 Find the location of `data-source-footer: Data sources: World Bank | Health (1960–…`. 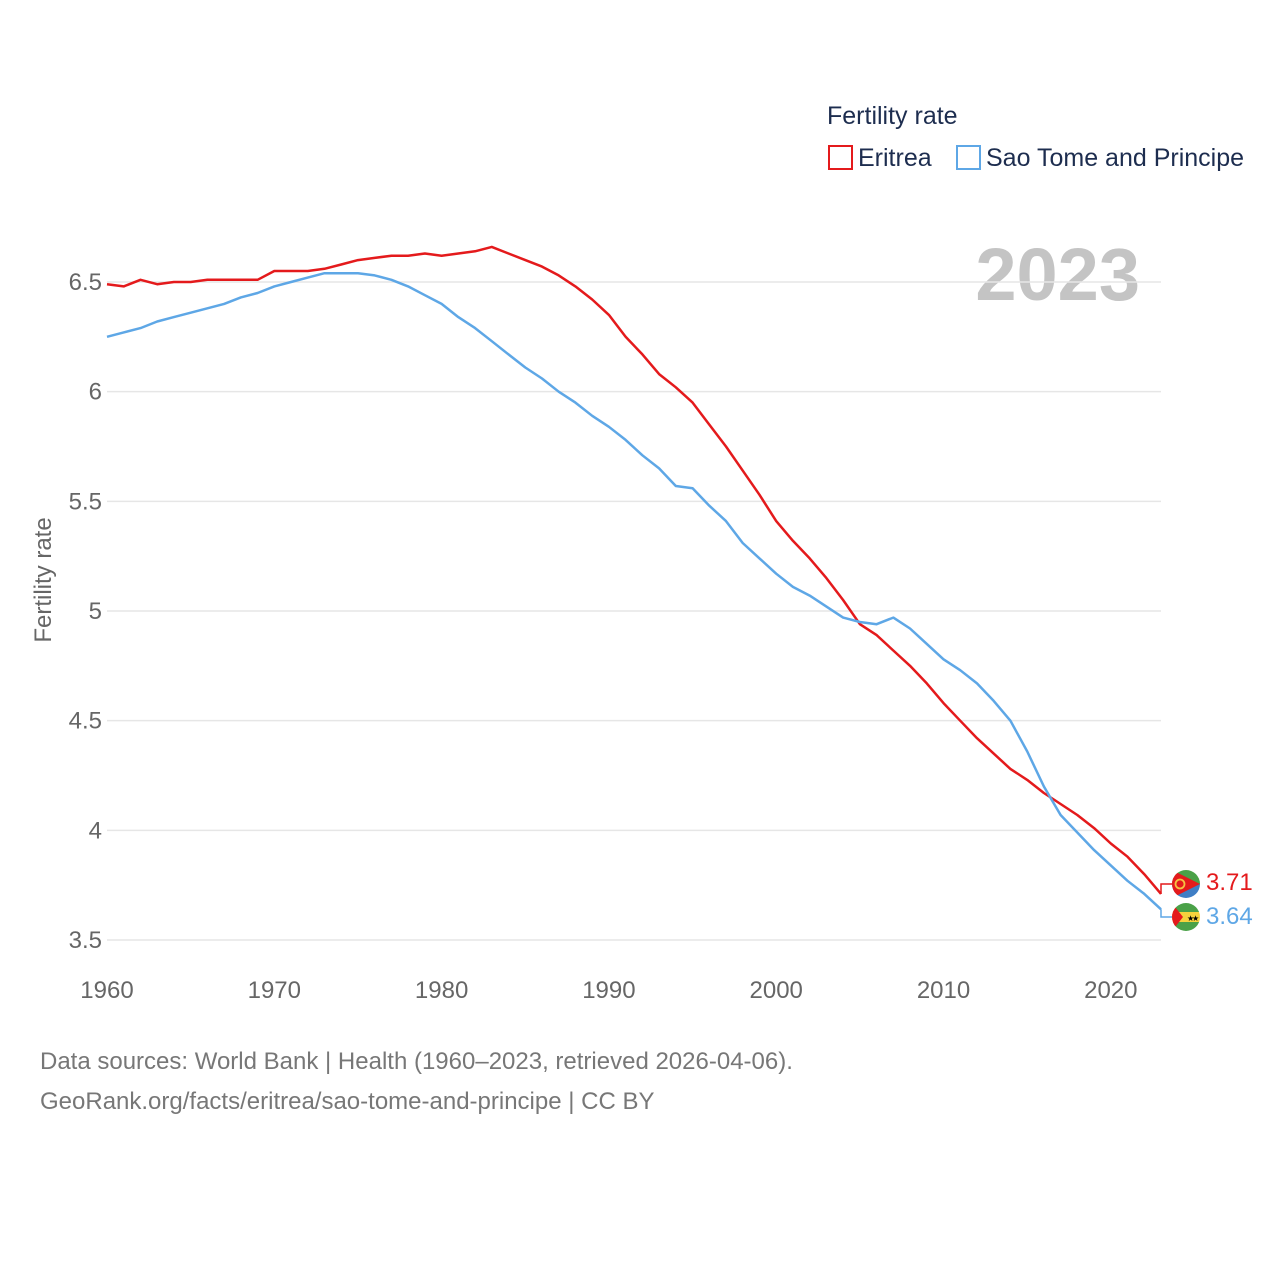

data-source-footer: Data sources: World Bank | Health (1960–… is located at coordinates (416, 1082).